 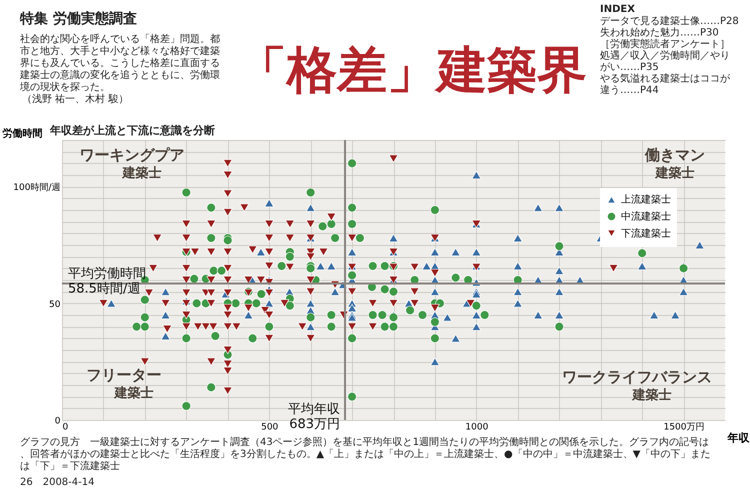 I want to click on annotation: ワーキングプア, so click(x=132, y=155).